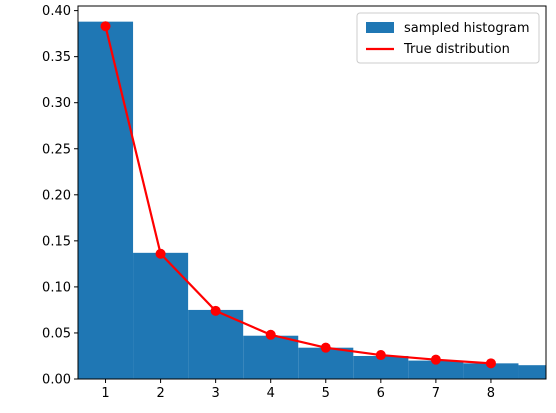 The image size is (556, 413). Describe the element at coordinates (326, 393) in the screenshot. I see `x-tick-label-5: 5` at that location.